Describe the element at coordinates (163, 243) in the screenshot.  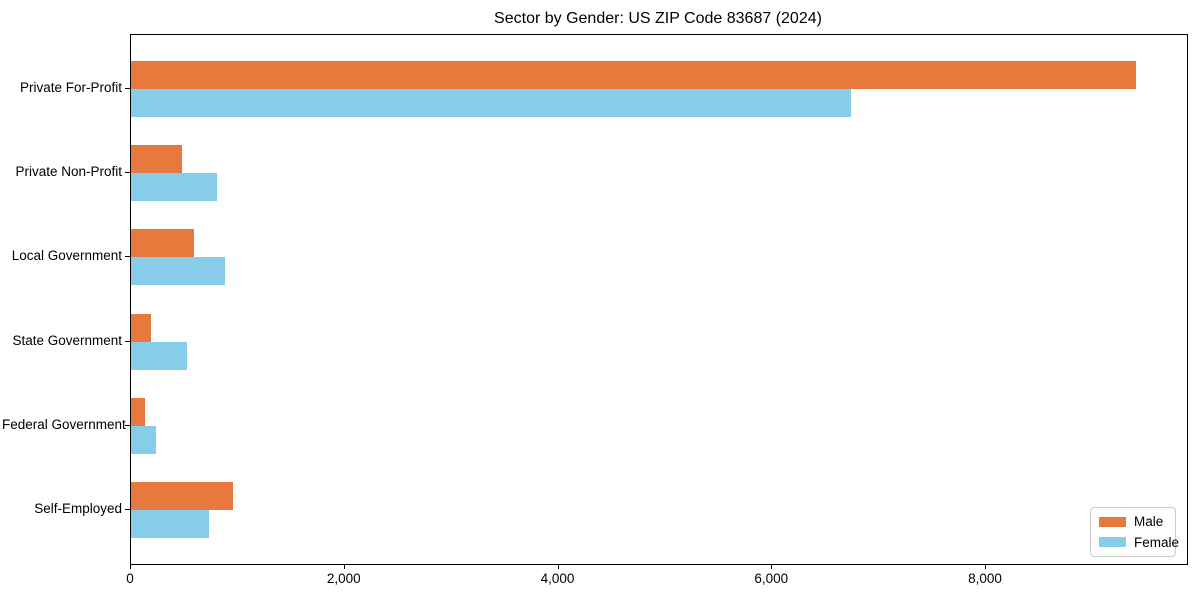
I see `bar-male-local-government` at that location.